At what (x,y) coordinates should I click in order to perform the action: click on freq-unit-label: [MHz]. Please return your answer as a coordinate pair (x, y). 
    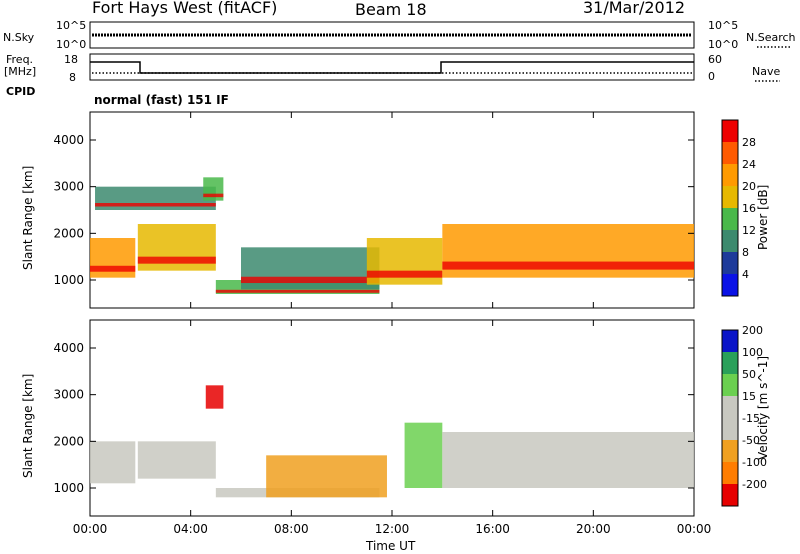
    Looking at the image, I should click on (20, 71).